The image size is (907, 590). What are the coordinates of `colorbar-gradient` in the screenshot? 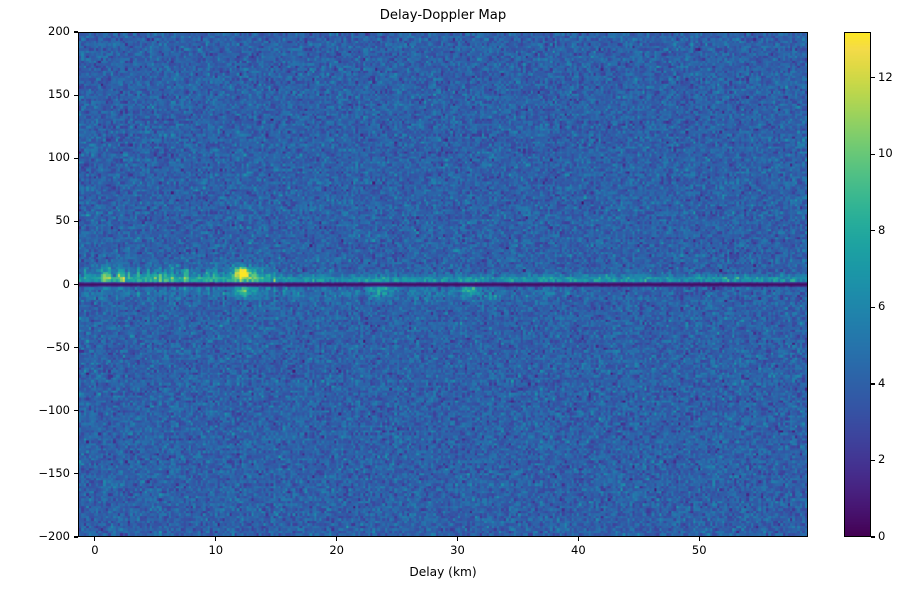 It's located at (857, 284).